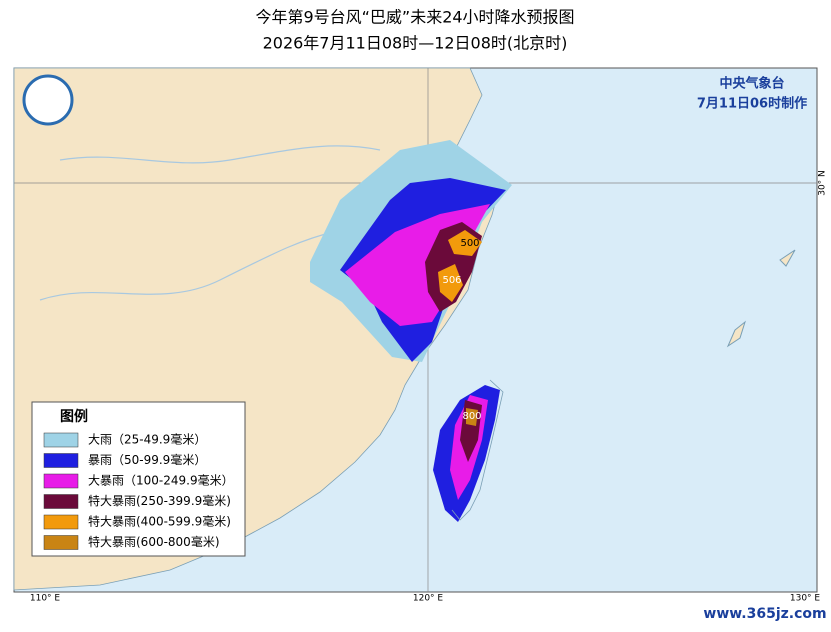  Describe the element at coordinates (415, 43) in the screenshot. I see `subtitle: 2026年7月11日08时—12日08时(北京时)` at that location.